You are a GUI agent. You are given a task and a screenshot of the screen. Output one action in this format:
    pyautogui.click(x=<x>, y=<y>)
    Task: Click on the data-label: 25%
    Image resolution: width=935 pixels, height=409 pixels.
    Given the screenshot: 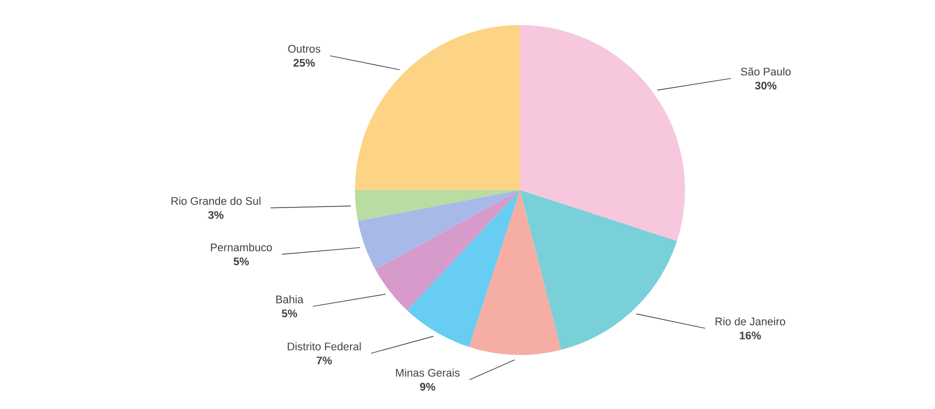 What is the action you would take?
    pyautogui.click(x=304, y=62)
    